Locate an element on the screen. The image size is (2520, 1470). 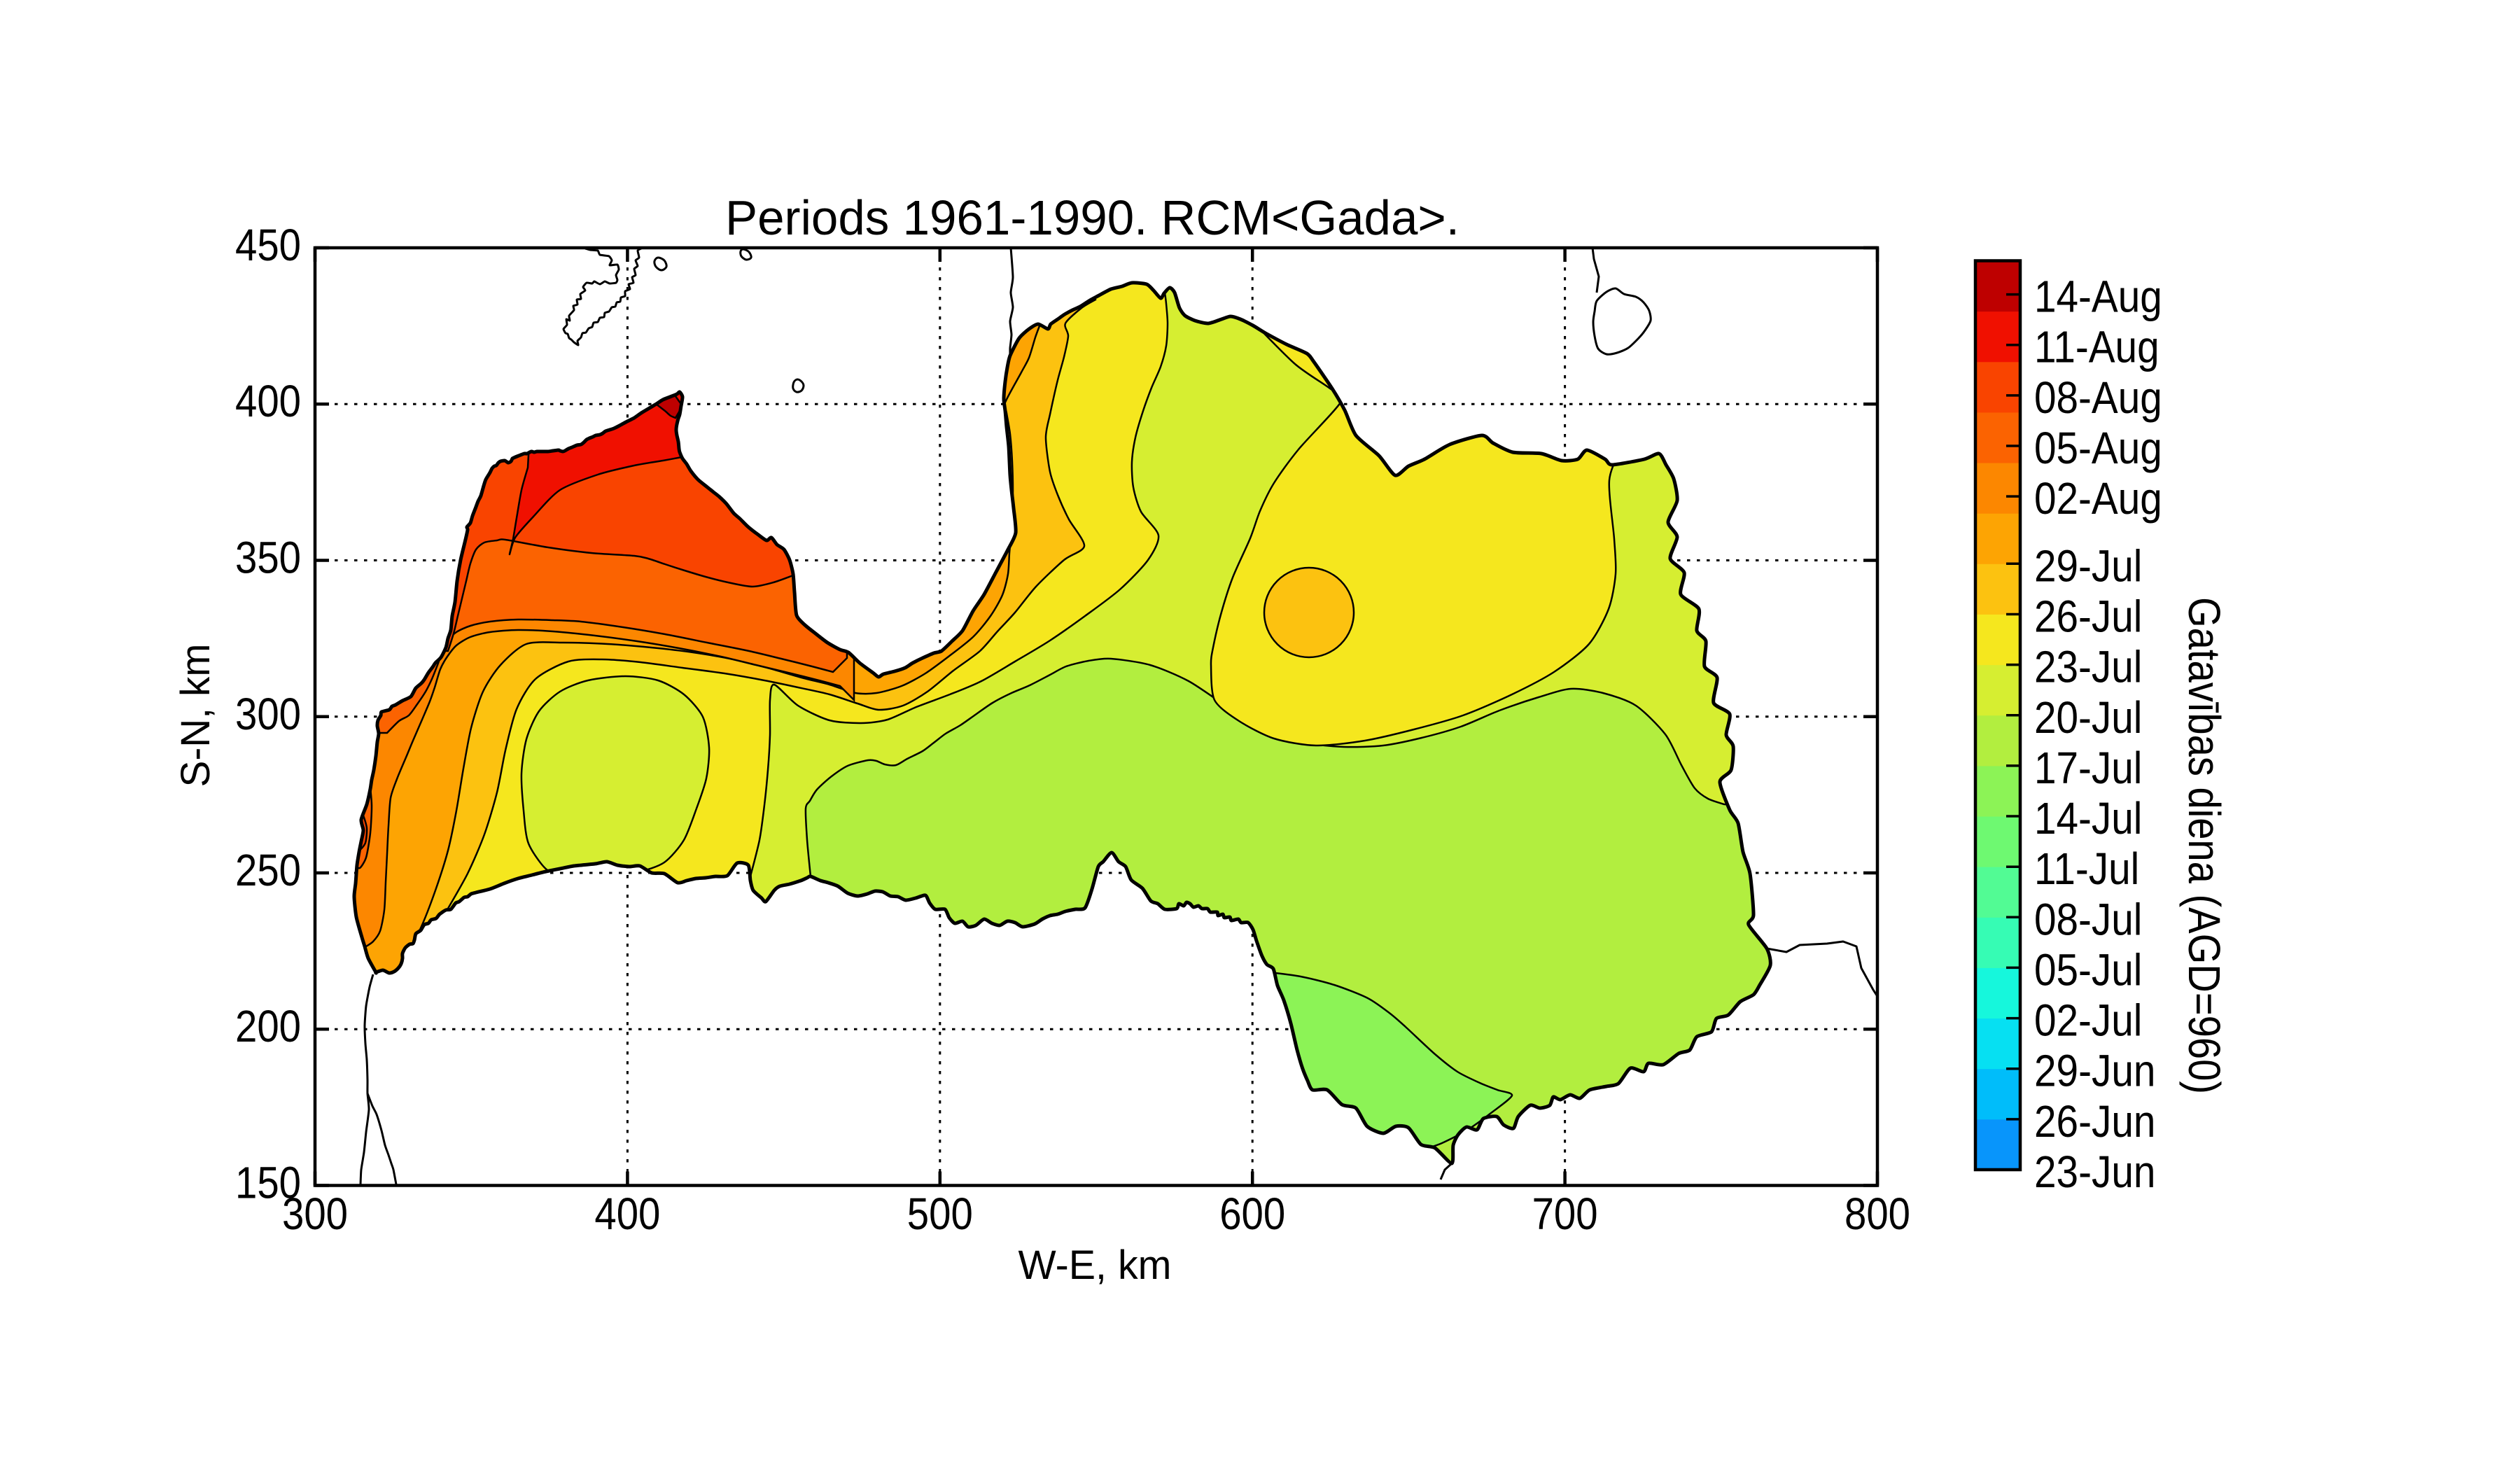
svg-text: 600 is located at coordinates (1252, 1214).